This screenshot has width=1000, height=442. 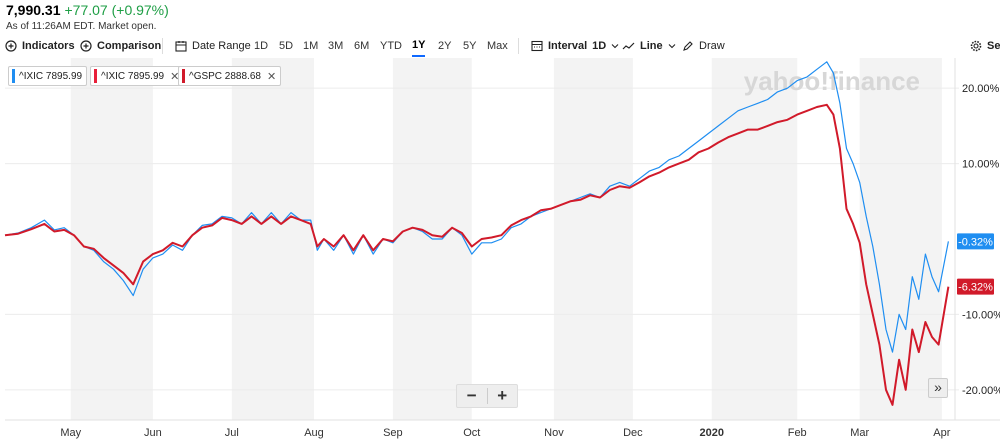 I want to click on quote-price: 7,990.31, so click(x=33, y=10).